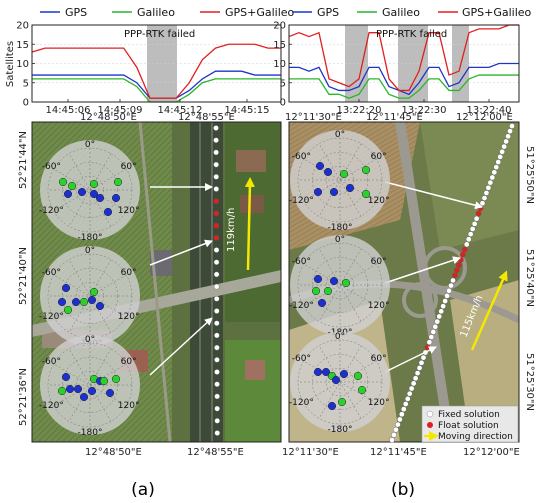 Image resolution: width=550 pixels, height=503 pixels. Describe the element at coordinates (68, 110) in the screenshot. I see `xtick-a-0: 14:45:06` at that location.